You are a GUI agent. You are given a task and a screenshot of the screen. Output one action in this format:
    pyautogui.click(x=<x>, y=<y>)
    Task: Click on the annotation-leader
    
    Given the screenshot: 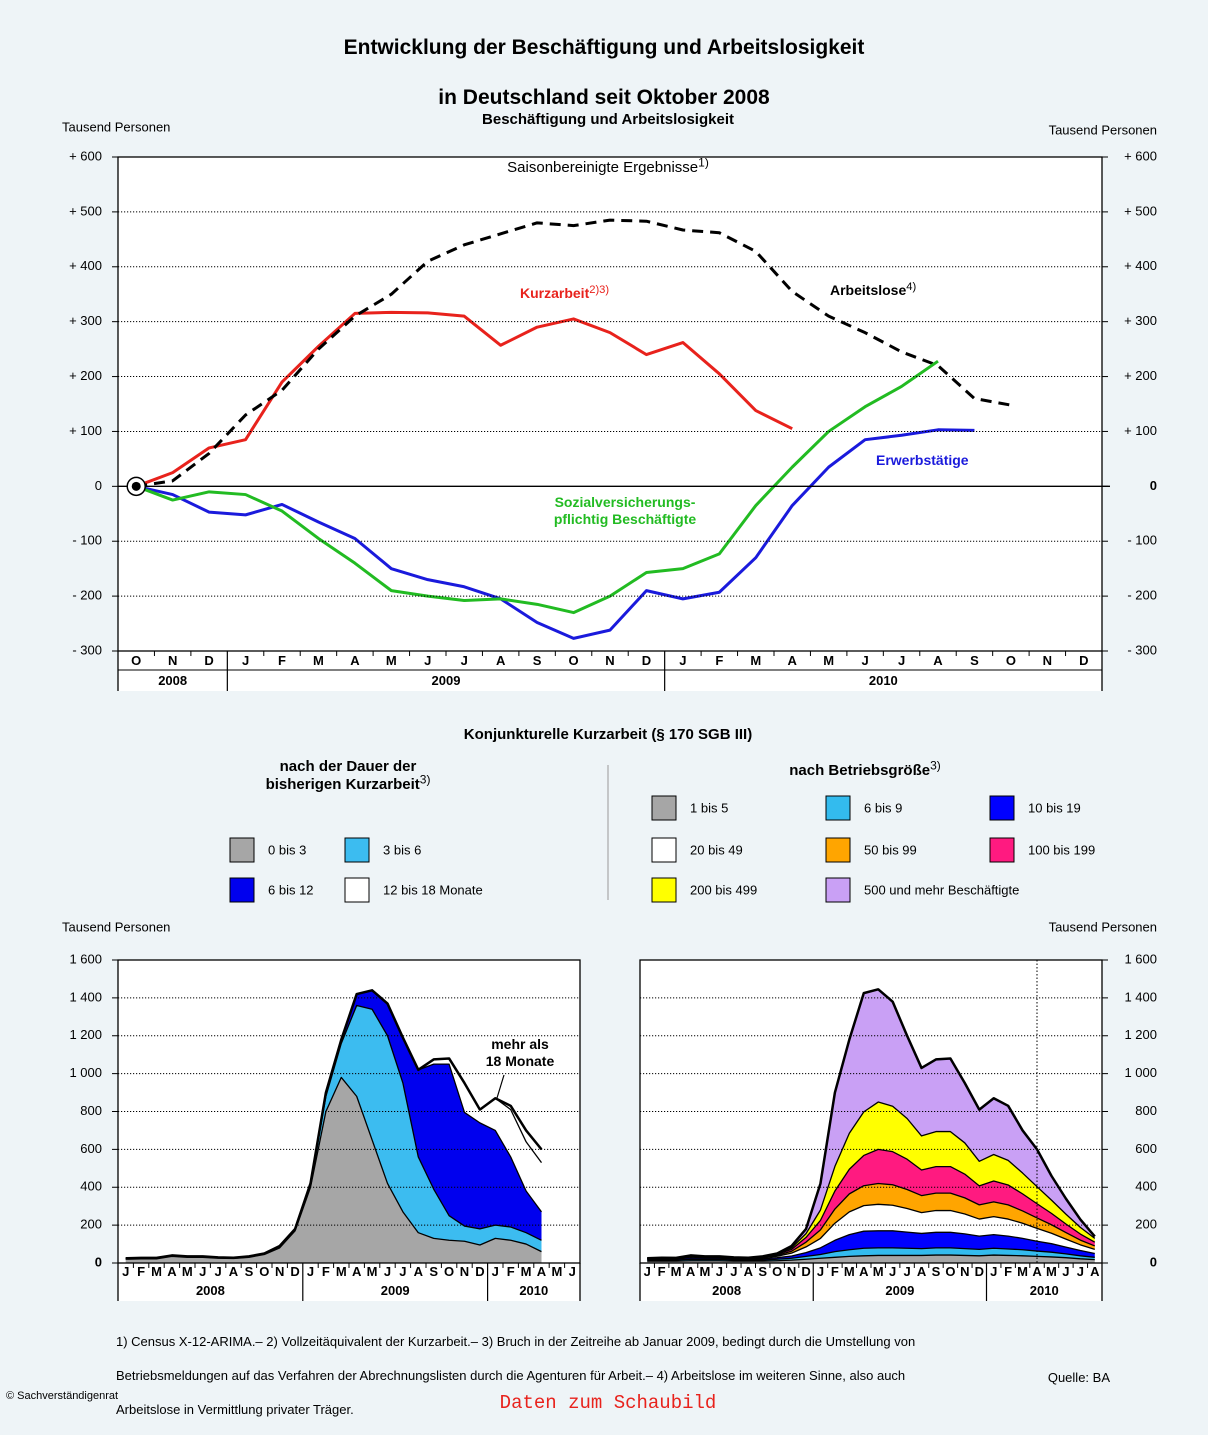 What is the action you would take?
    pyautogui.click(x=500, y=1086)
    